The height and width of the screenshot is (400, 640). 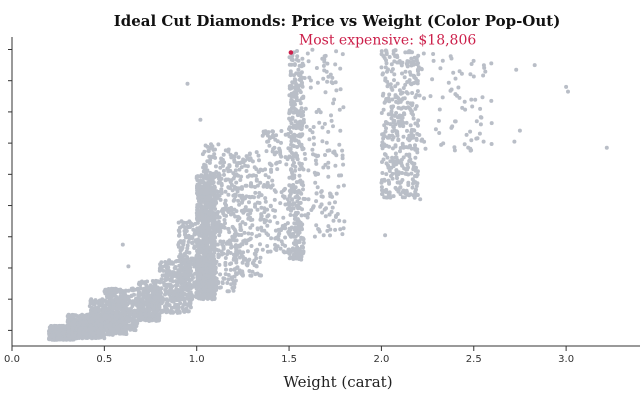 What do you see at coordinates (474, 359) in the screenshot?
I see `x-tick-label: 2.5` at bounding box center [474, 359].